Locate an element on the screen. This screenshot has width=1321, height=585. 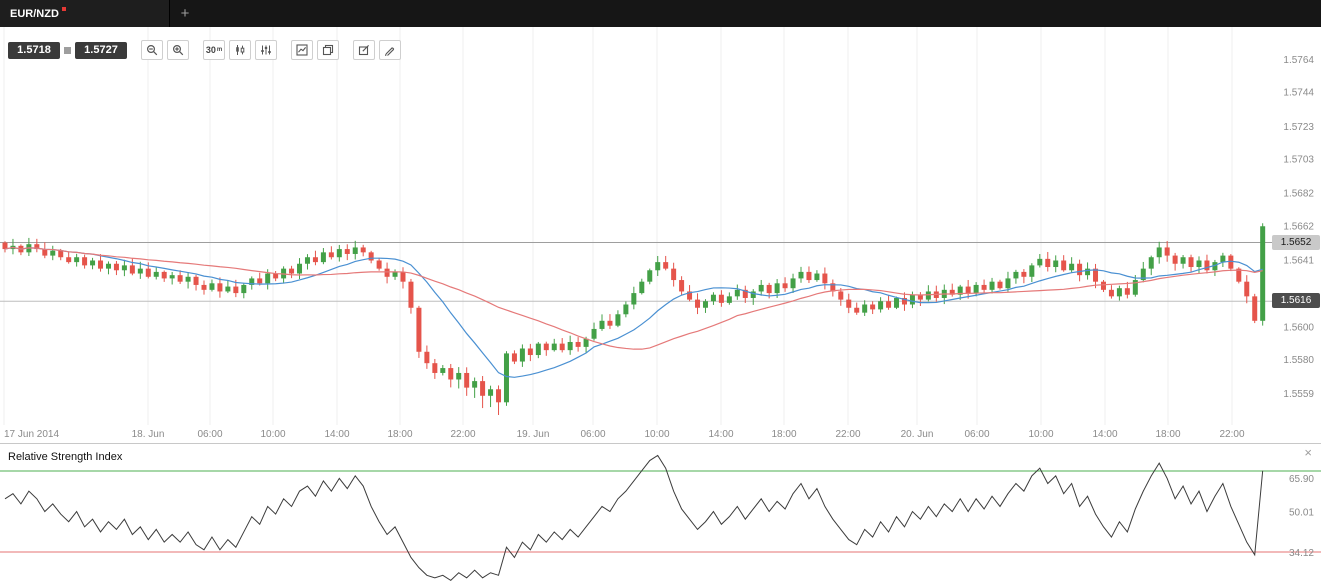
bid-price-button: 1.5718 is located at coordinates (34, 50).